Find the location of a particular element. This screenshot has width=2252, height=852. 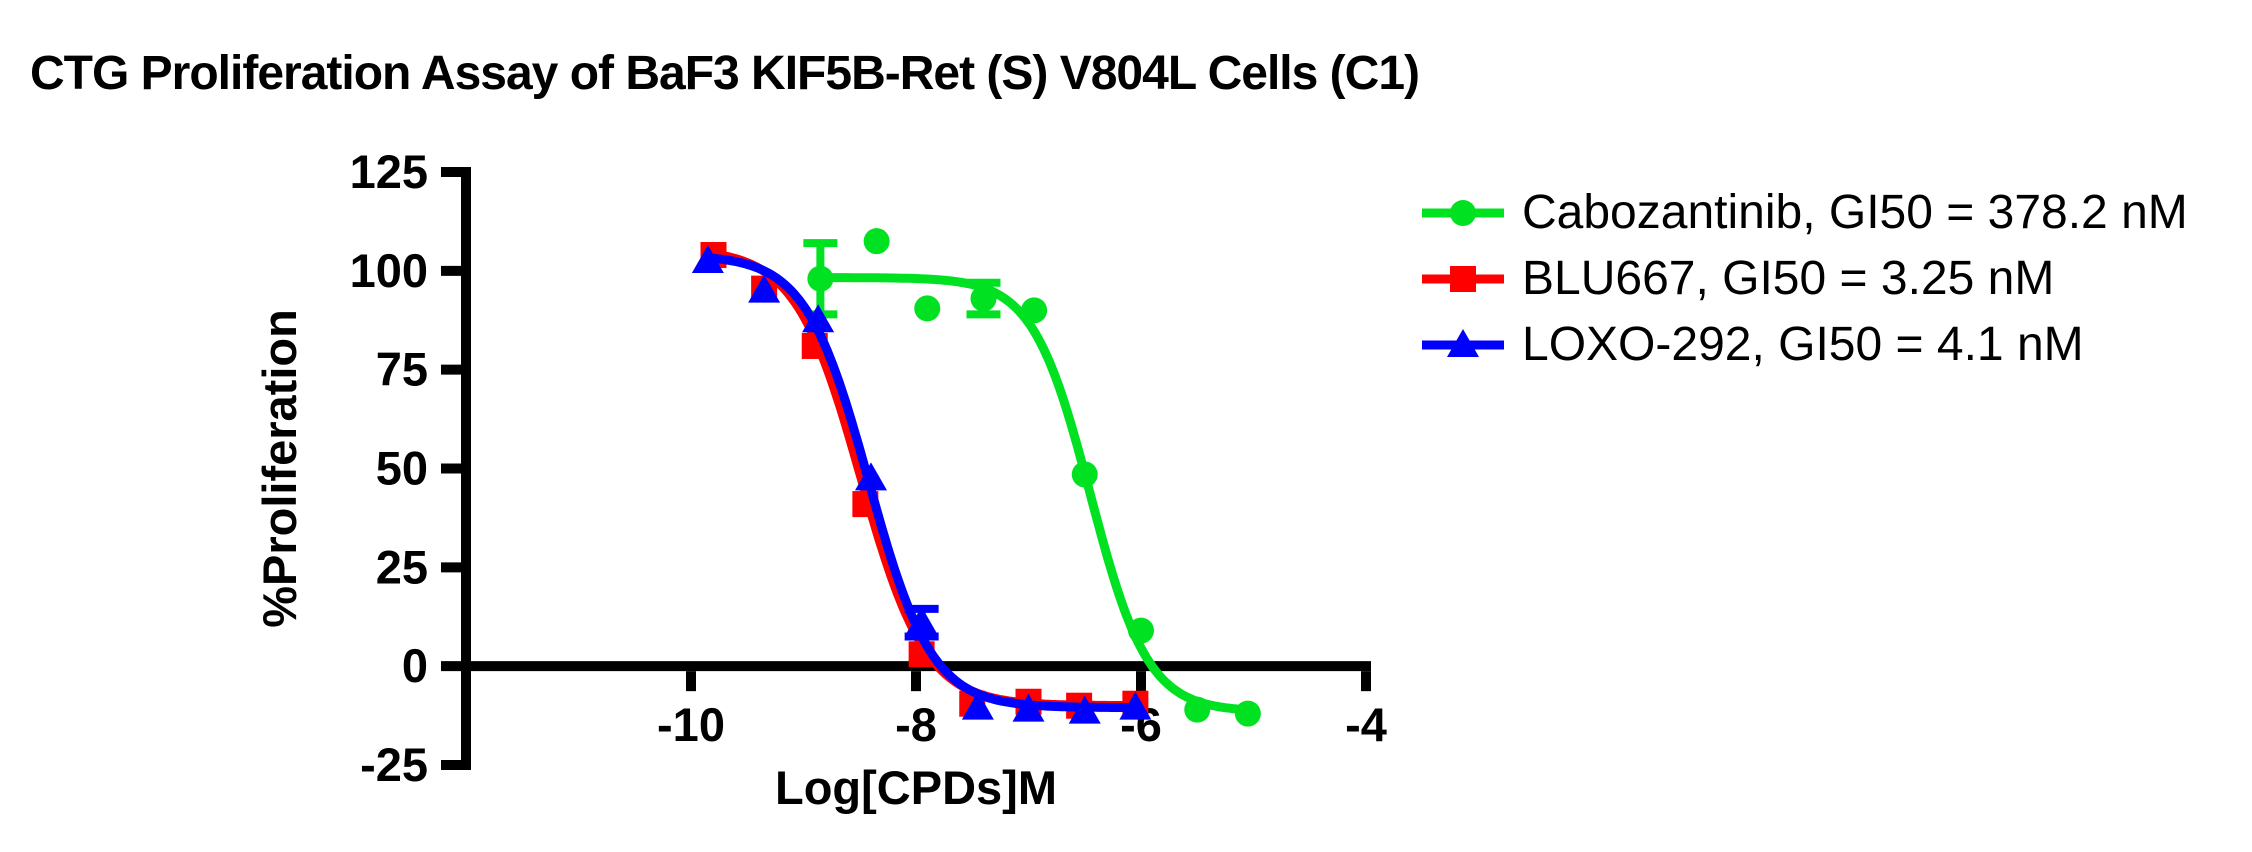

triangle-marker-icon is located at coordinates (1463, 343).